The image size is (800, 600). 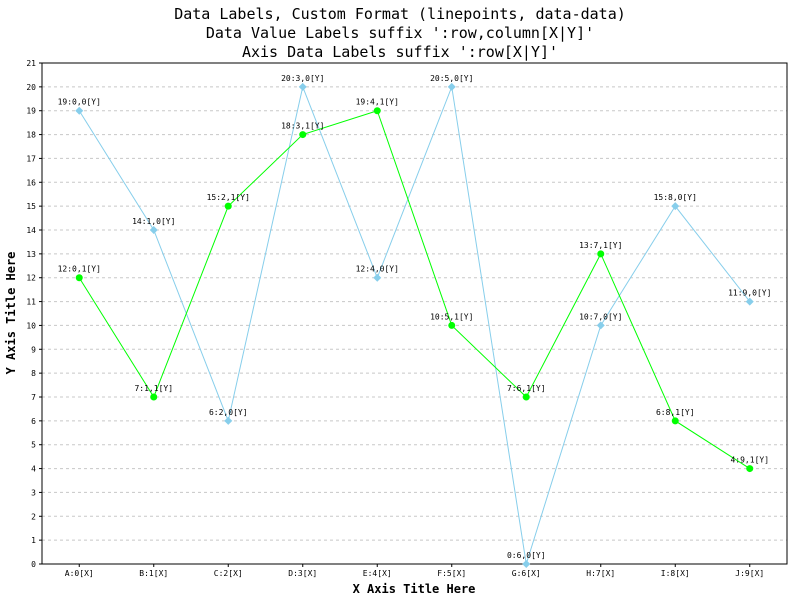 What do you see at coordinates (11, 313) in the screenshot?
I see `y-axis-title: Y Axis Title Here` at bounding box center [11, 313].